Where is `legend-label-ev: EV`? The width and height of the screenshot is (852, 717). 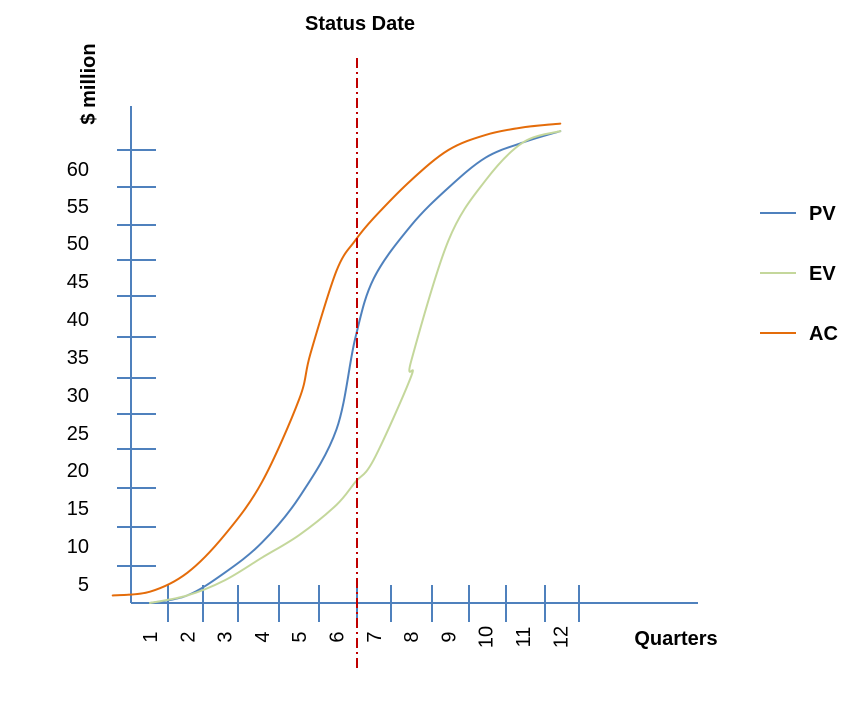 legend-label-ev: EV is located at coordinates (822, 274).